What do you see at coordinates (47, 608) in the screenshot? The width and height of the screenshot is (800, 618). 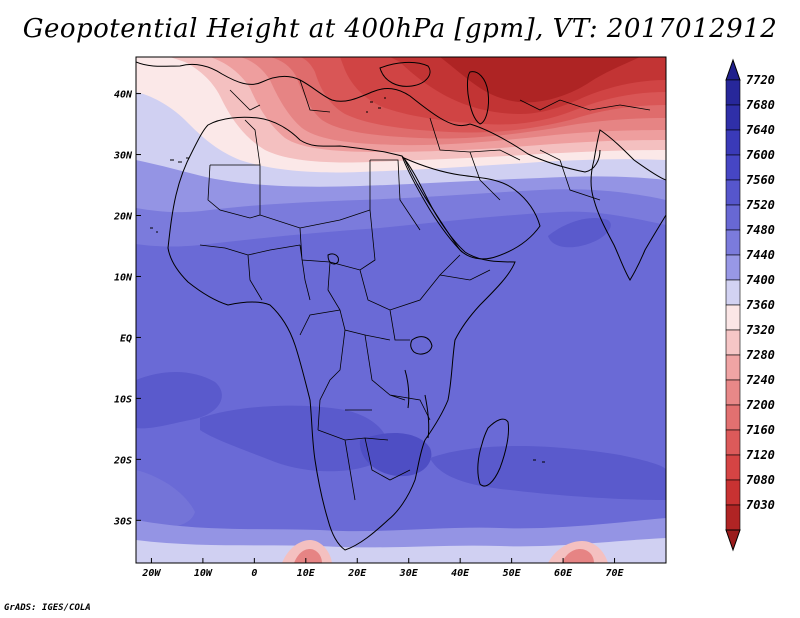 I see `grads-credit: GrADS: IGES/COLA` at bounding box center [47, 608].